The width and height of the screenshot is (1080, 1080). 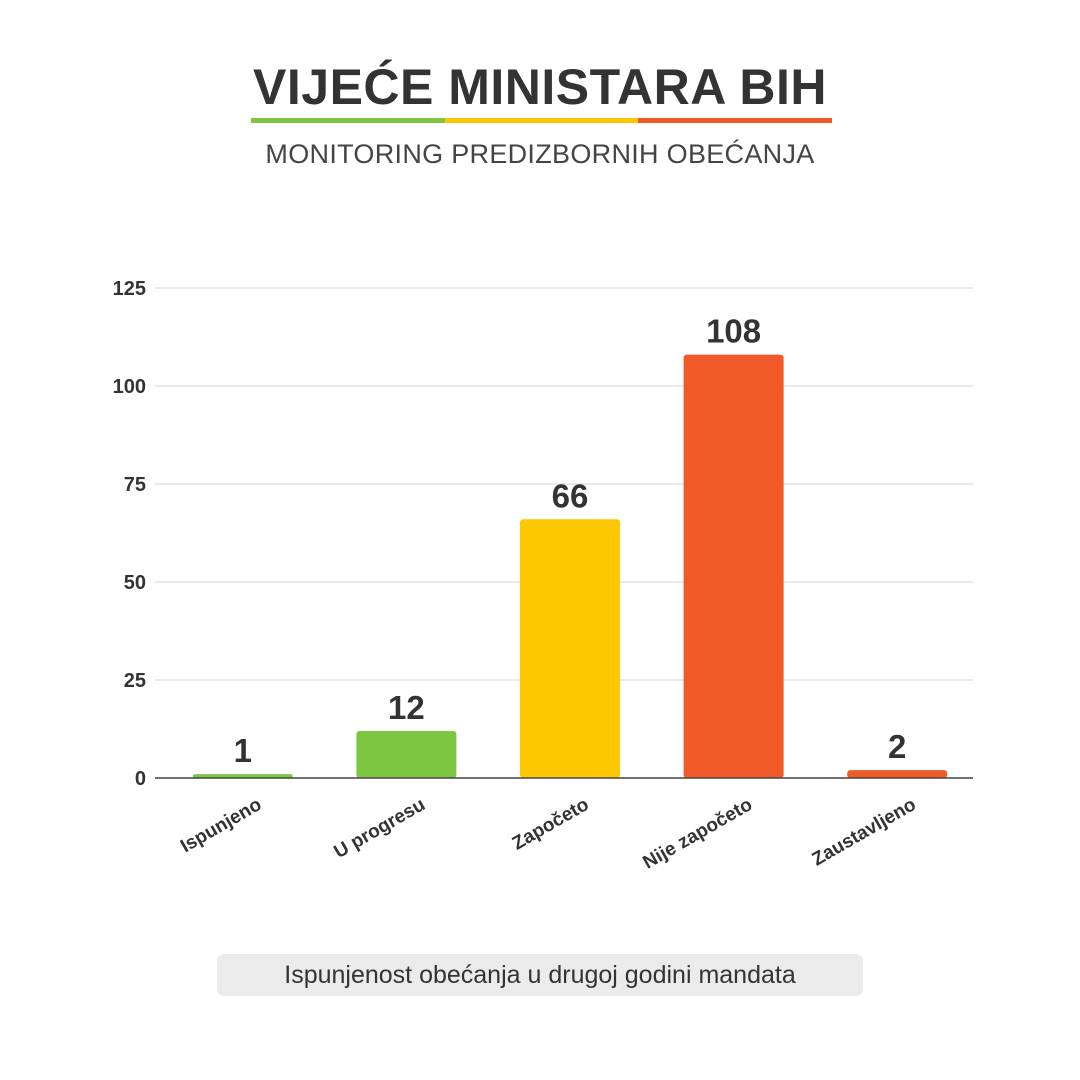 What do you see at coordinates (140, 779) in the screenshot?
I see `y-tick-label: 0` at bounding box center [140, 779].